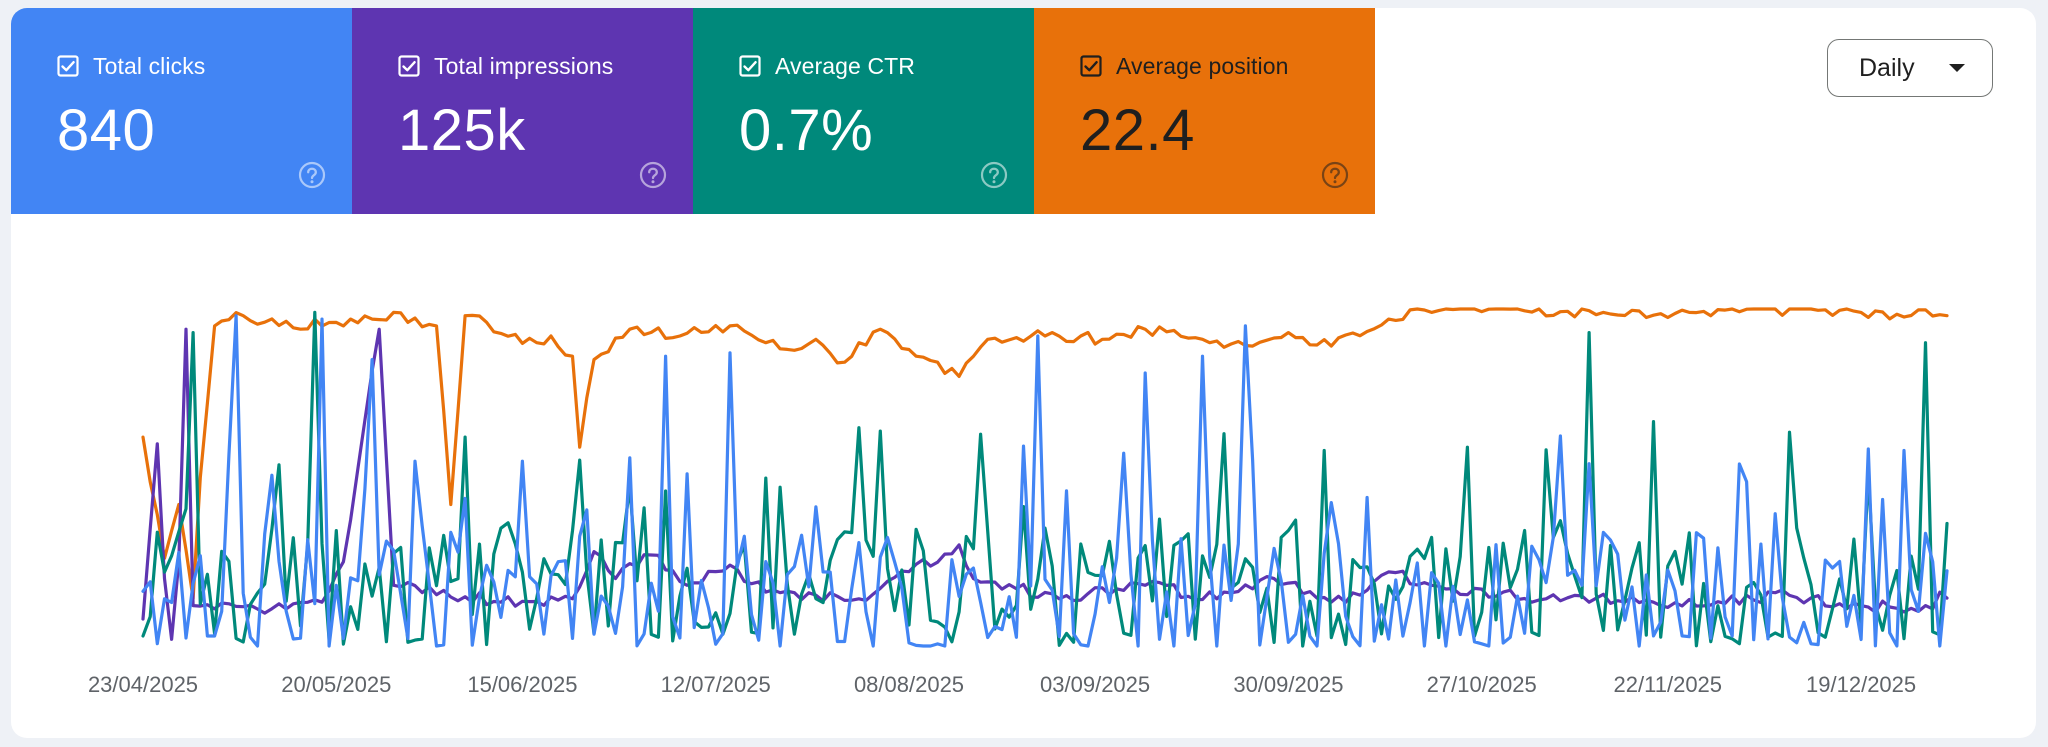  What do you see at coordinates (149, 65) in the screenshot?
I see `metric-label: Total clicks` at bounding box center [149, 65].